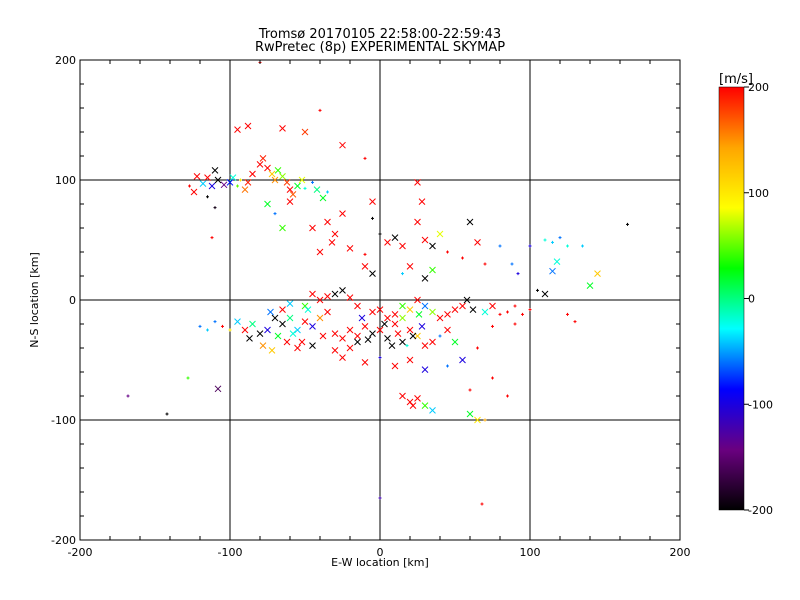  Describe the element at coordinates (380, 562) in the screenshot. I see `x-axis-label: E-W location [km]` at that location.